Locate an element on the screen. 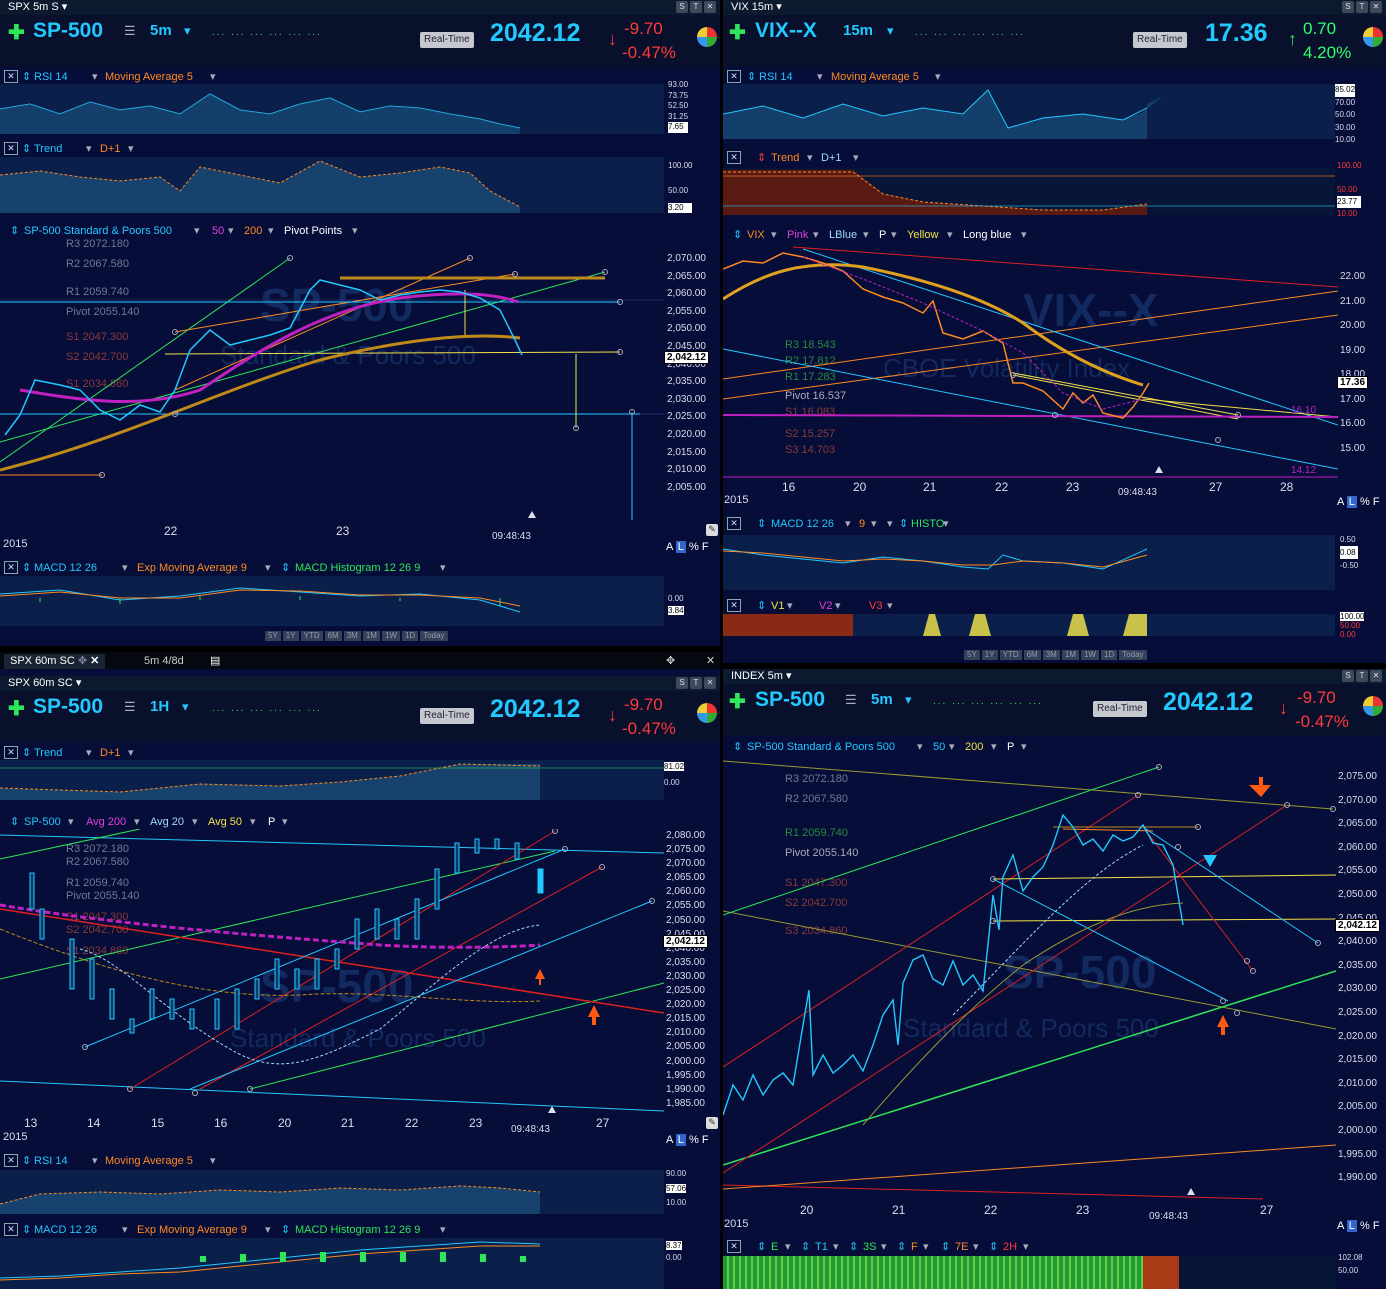 The height and width of the screenshot is (1289, 1386). realtime-badge: Real-Time is located at coordinates (1160, 40).